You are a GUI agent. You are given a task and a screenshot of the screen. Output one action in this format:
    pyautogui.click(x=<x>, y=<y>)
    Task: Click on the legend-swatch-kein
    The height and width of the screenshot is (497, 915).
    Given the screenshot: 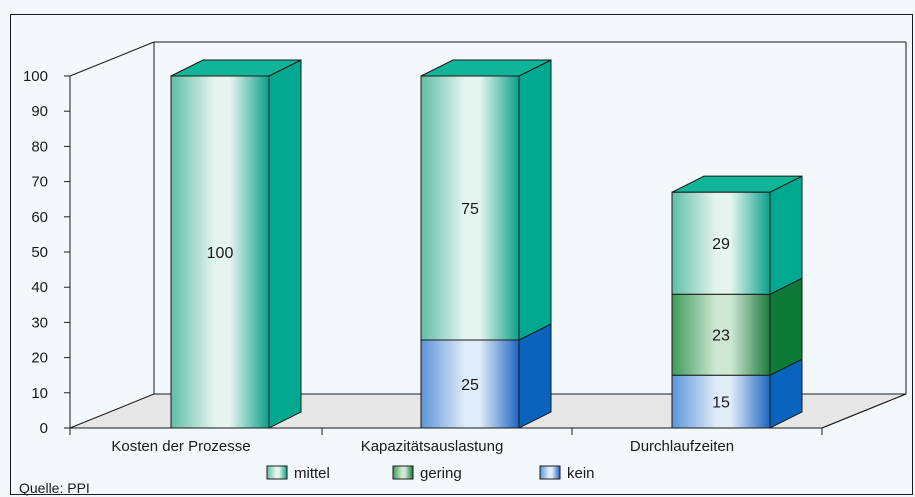 What is the action you would take?
    pyautogui.click(x=550, y=472)
    